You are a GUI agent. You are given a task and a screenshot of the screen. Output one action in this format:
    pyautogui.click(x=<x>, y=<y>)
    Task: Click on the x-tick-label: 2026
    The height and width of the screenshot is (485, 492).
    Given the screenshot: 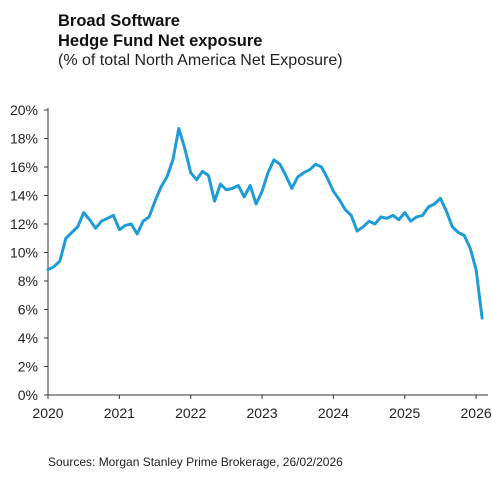 What is the action you would take?
    pyautogui.click(x=476, y=413)
    